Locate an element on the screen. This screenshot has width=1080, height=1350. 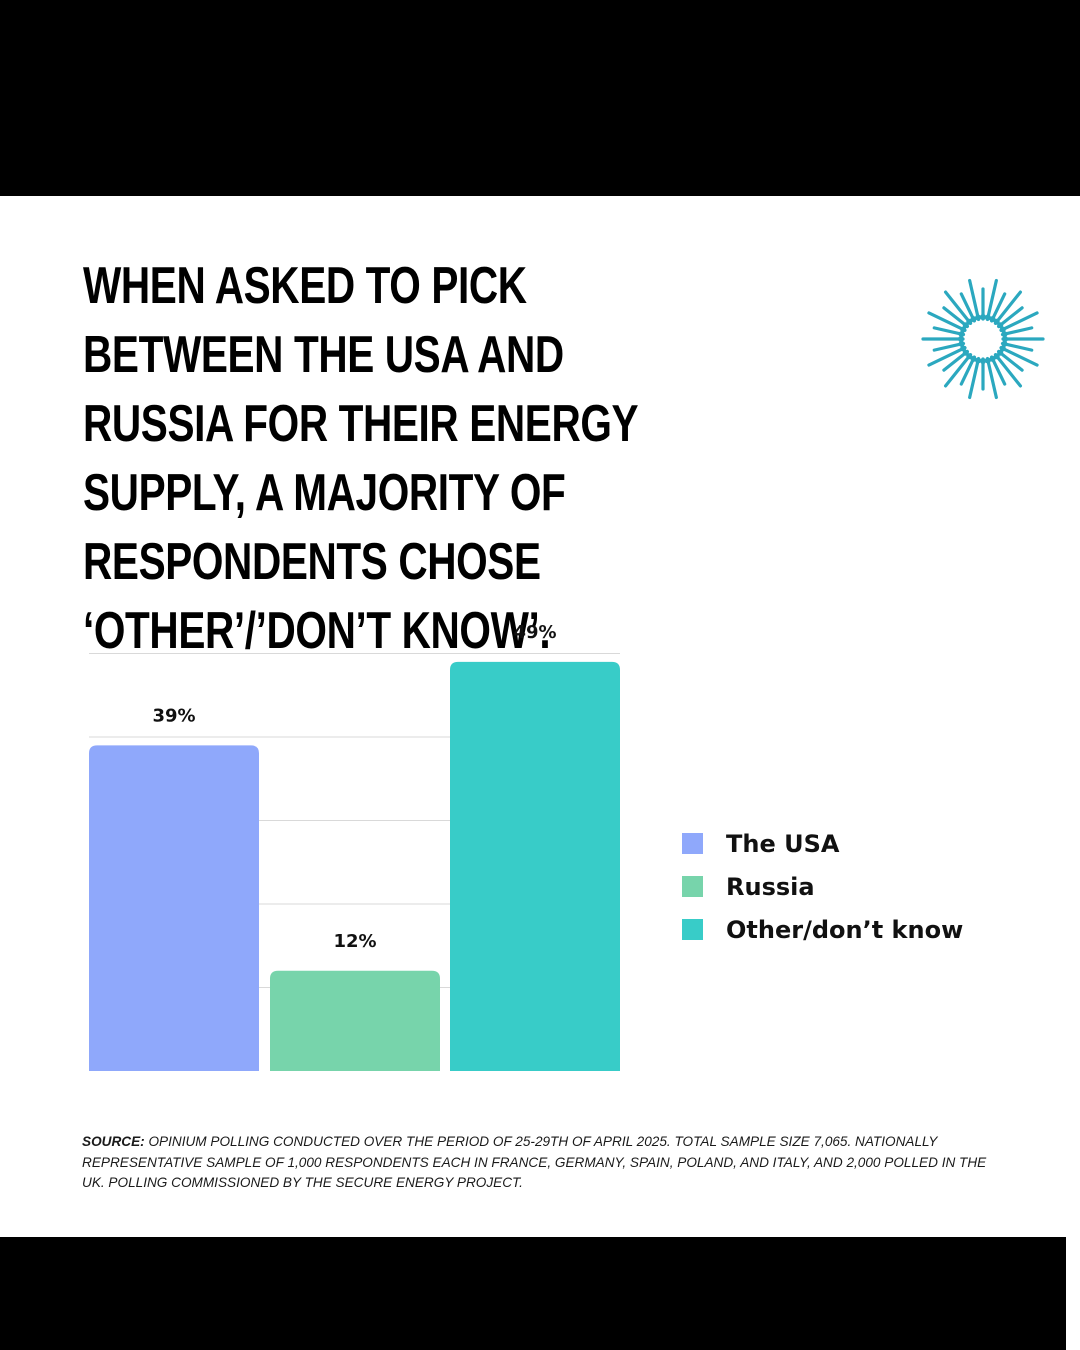
bar-russia is located at coordinates (355, 1020).